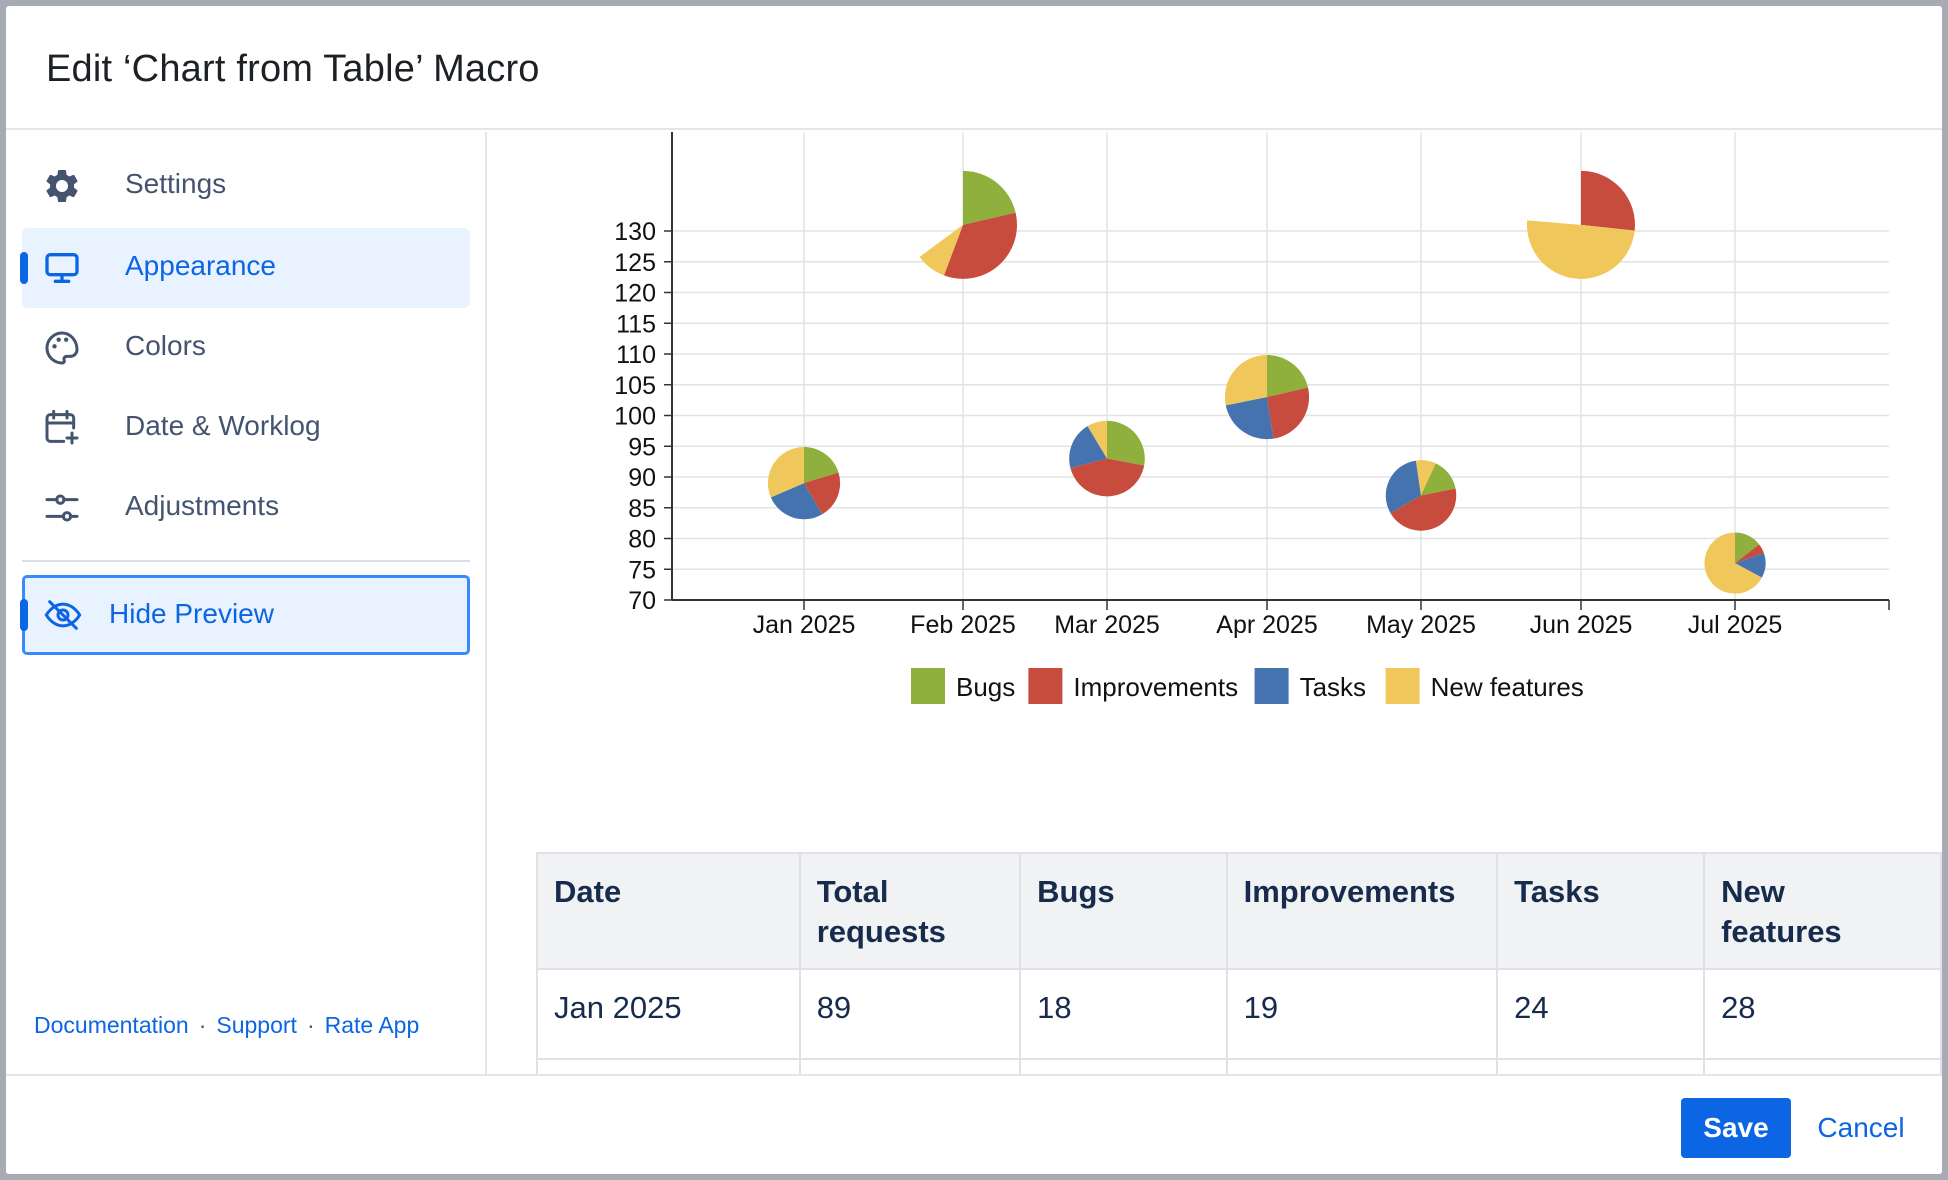 The image size is (1948, 1180). Describe the element at coordinates (201, 265) in the screenshot. I see `sidebar-item-label: Appearance` at that location.